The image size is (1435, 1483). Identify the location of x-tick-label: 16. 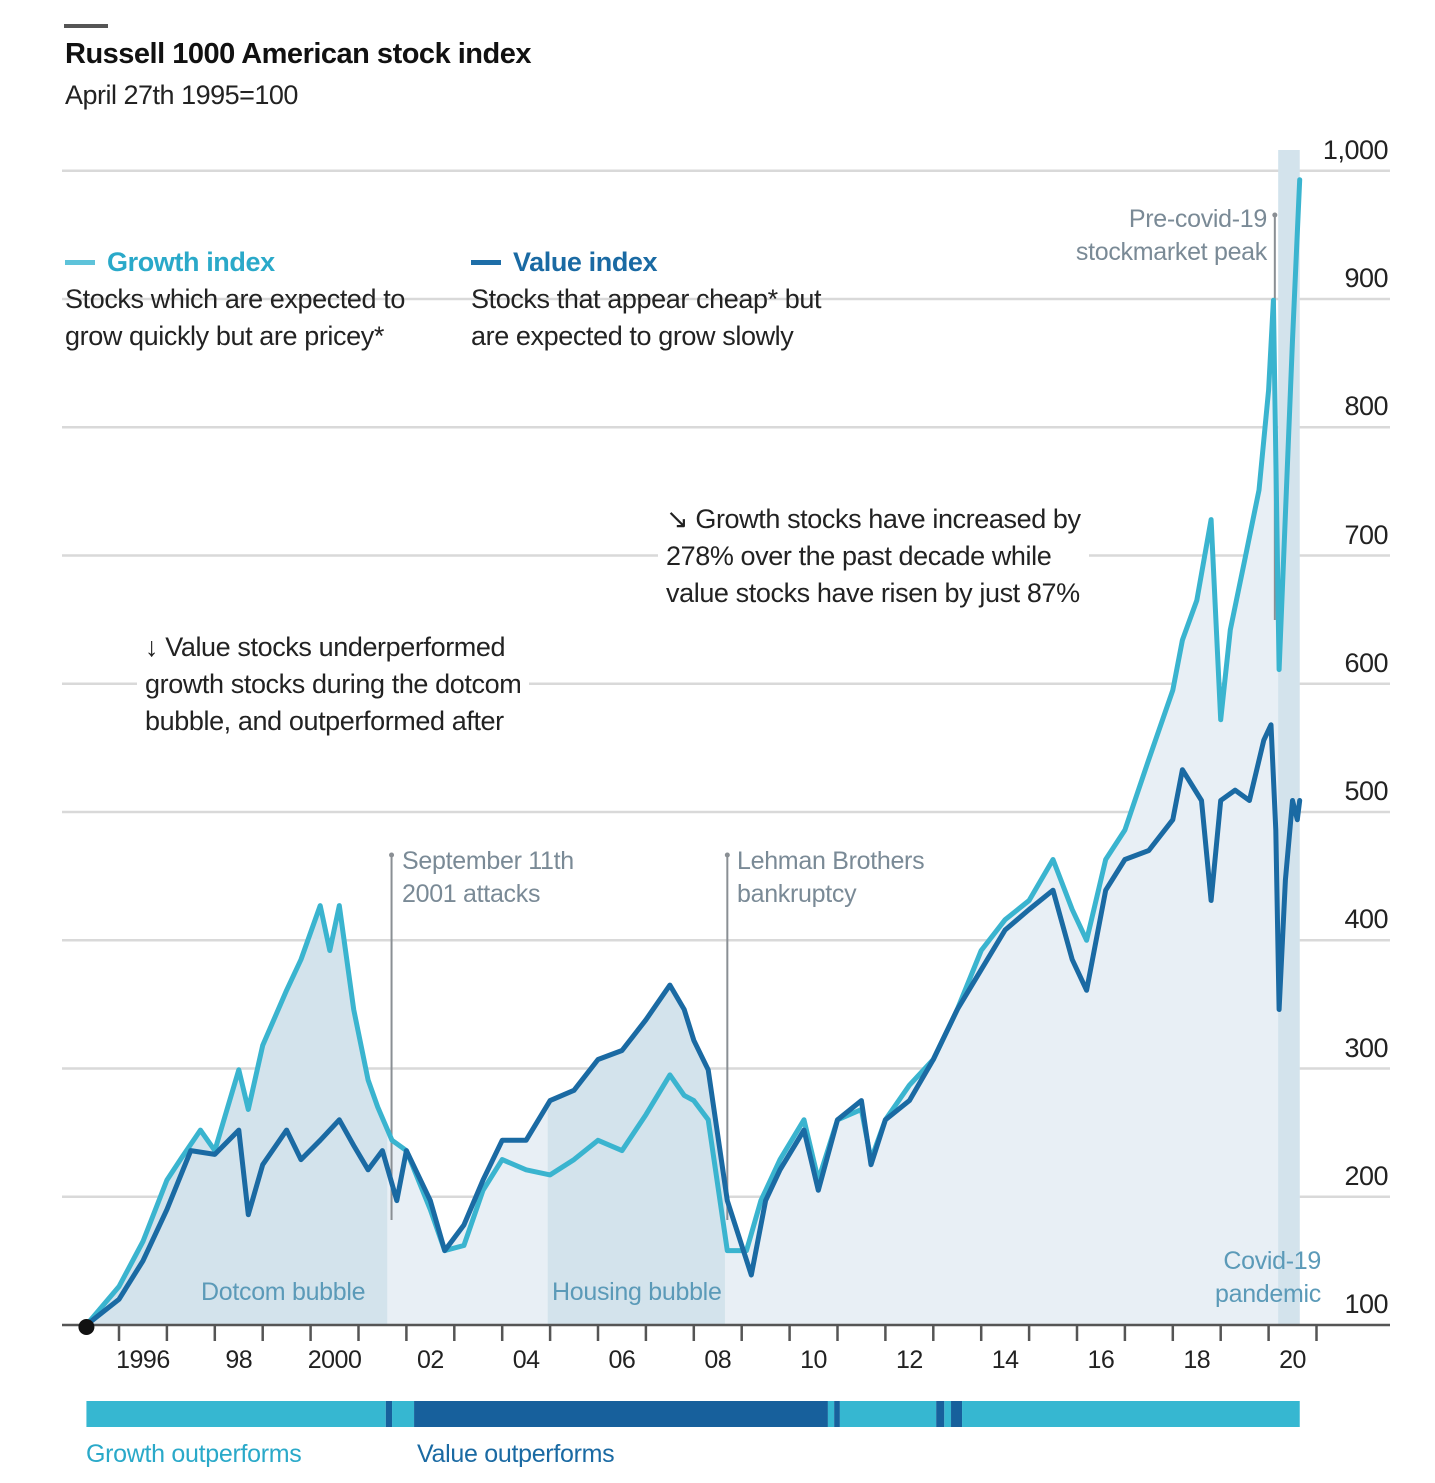
(1101, 1360).